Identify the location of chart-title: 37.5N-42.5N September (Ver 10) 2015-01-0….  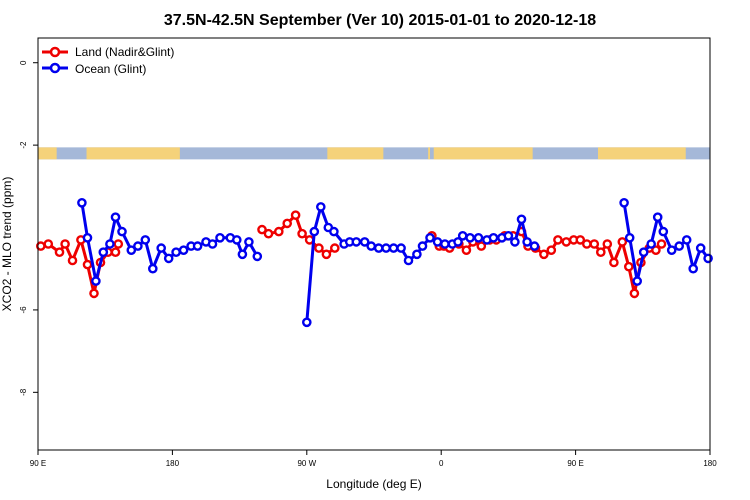
(380, 20).